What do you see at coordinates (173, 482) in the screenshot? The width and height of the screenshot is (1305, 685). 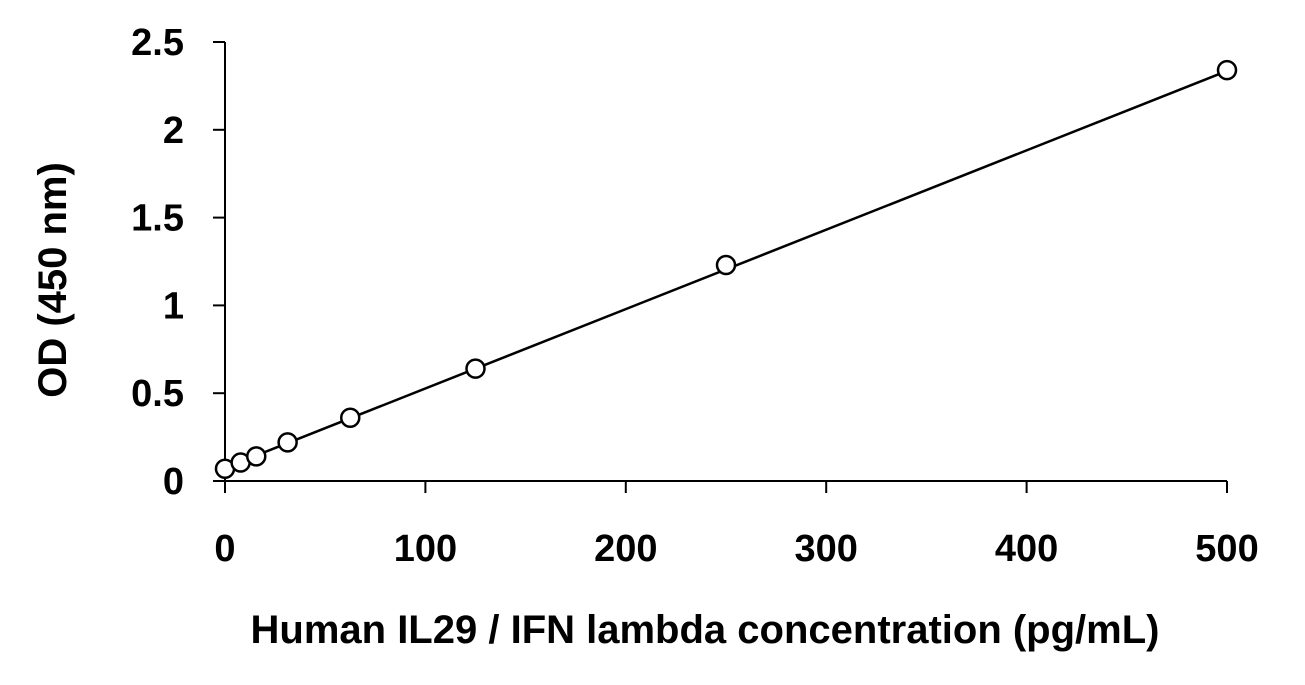 I see `y-tick-label: 0` at bounding box center [173, 482].